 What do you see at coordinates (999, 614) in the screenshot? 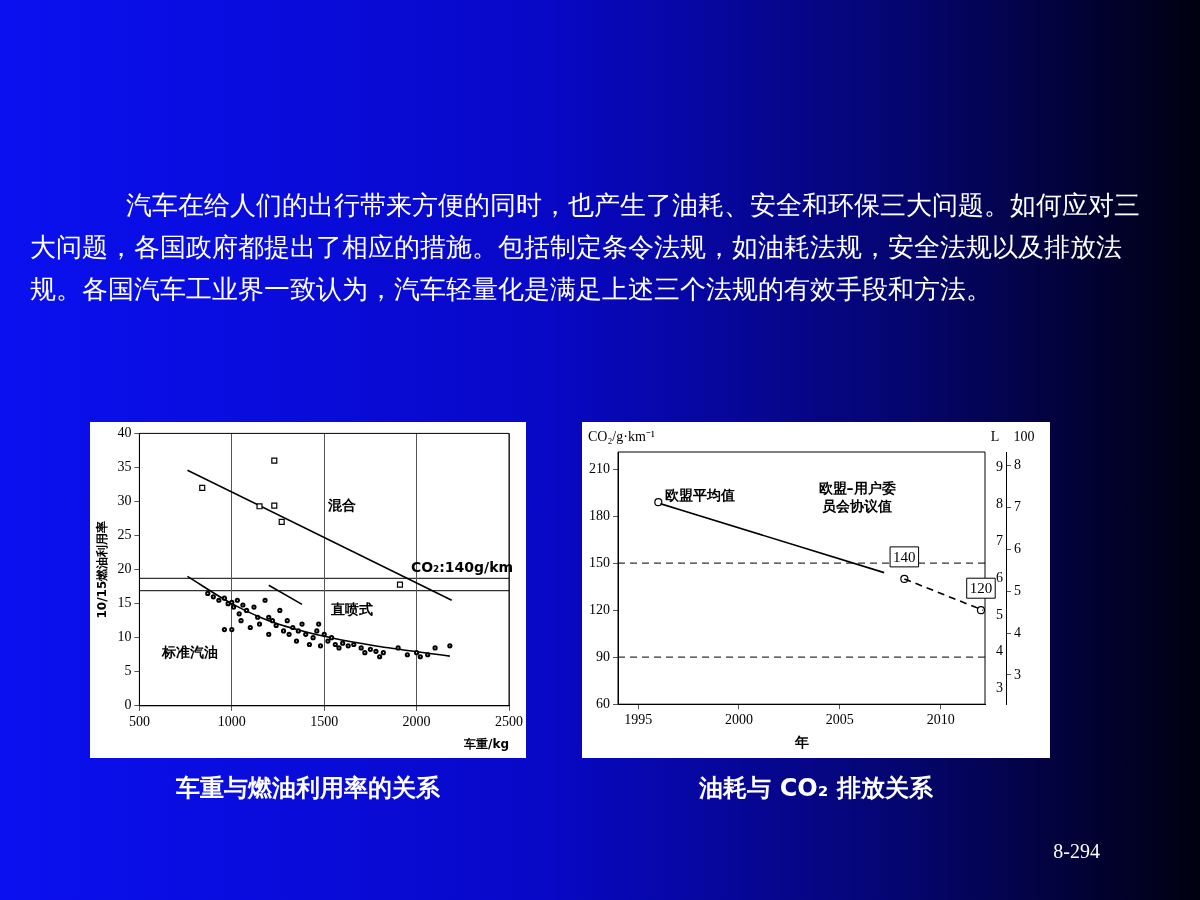
I see `y2-tick-label: 5` at bounding box center [999, 614].